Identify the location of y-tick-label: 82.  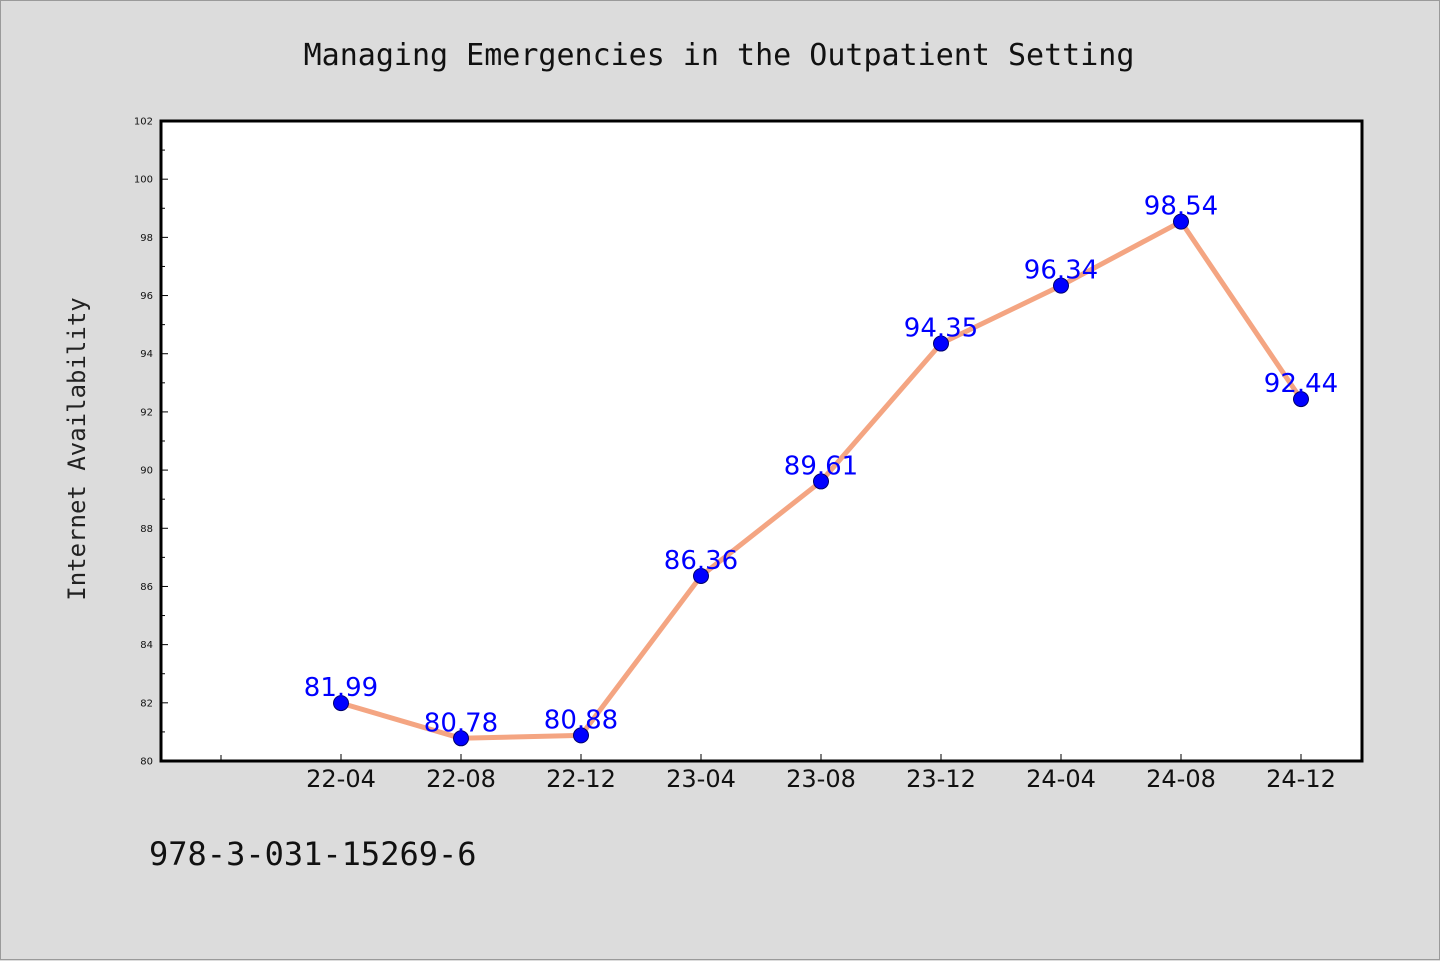
(146, 703).